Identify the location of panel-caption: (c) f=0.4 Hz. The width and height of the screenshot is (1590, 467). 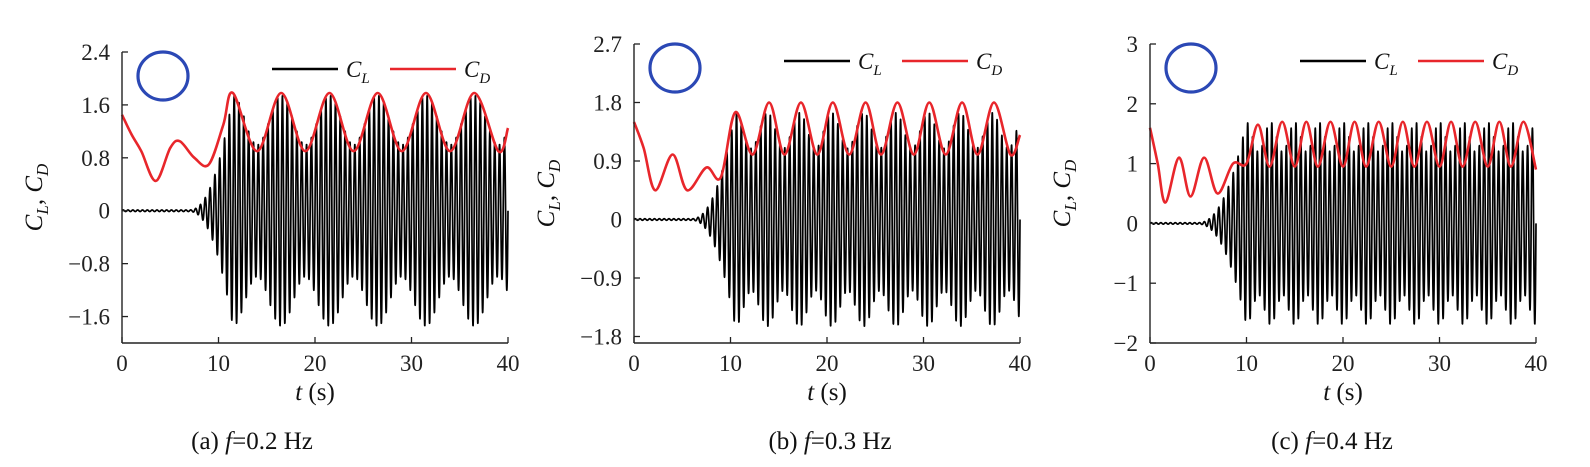
(1332, 441).